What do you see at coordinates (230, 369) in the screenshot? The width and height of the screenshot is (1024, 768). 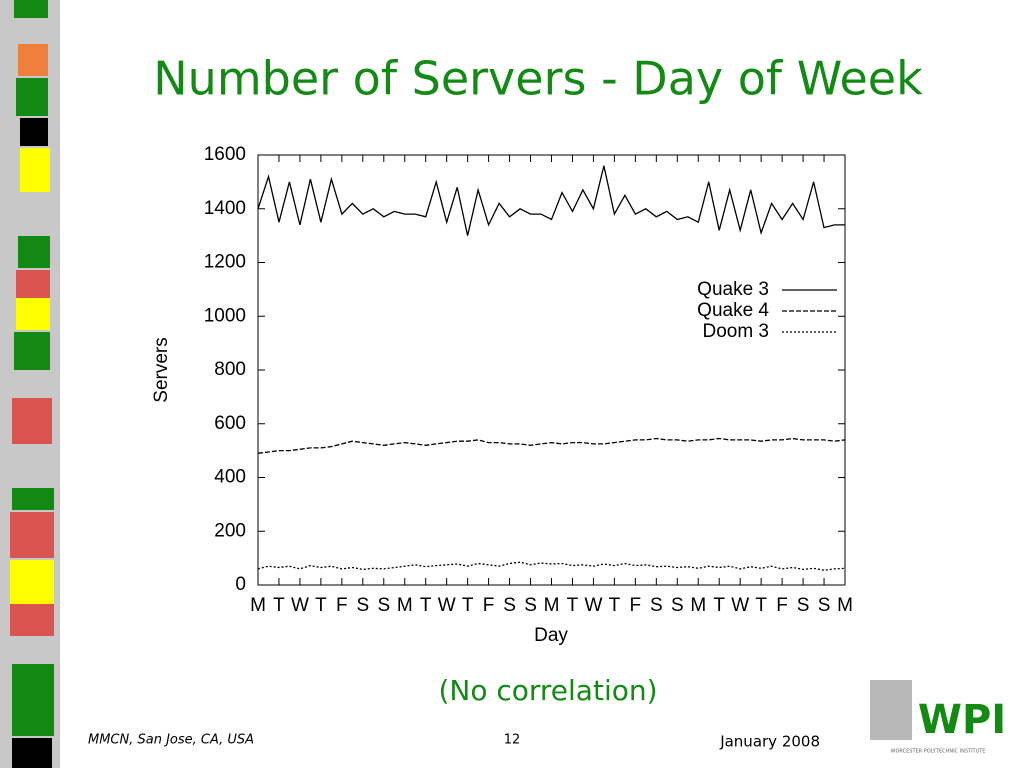 I see `y-tick-label: 800` at bounding box center [230, 369].